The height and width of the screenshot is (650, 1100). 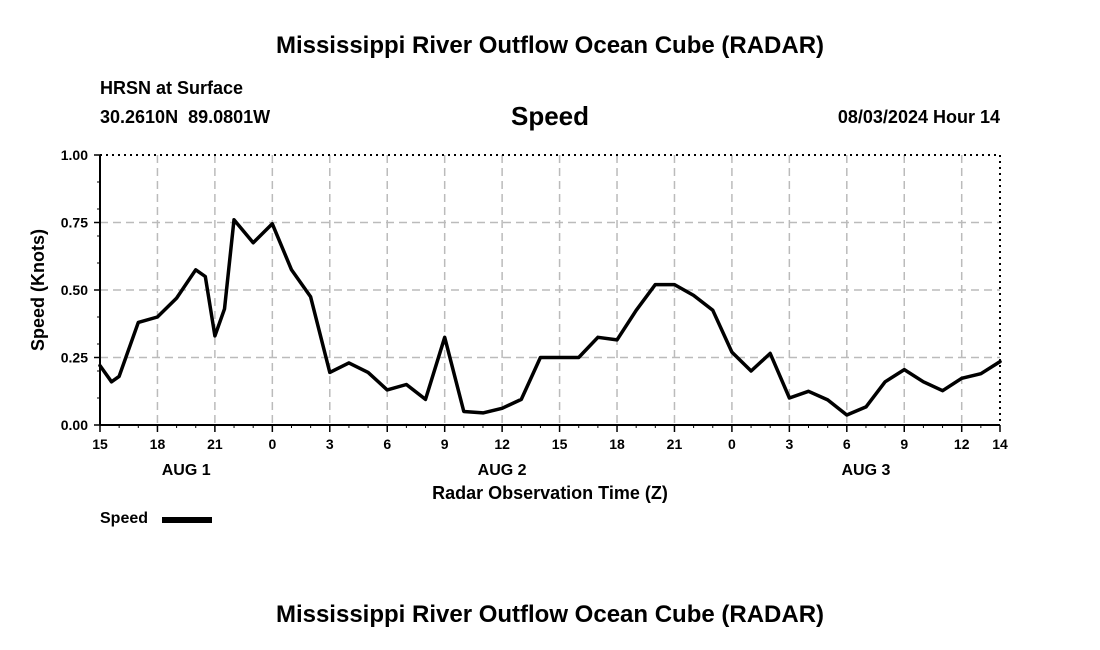 I want to click on day-label: AUG 2, so click(x=502, y=470).